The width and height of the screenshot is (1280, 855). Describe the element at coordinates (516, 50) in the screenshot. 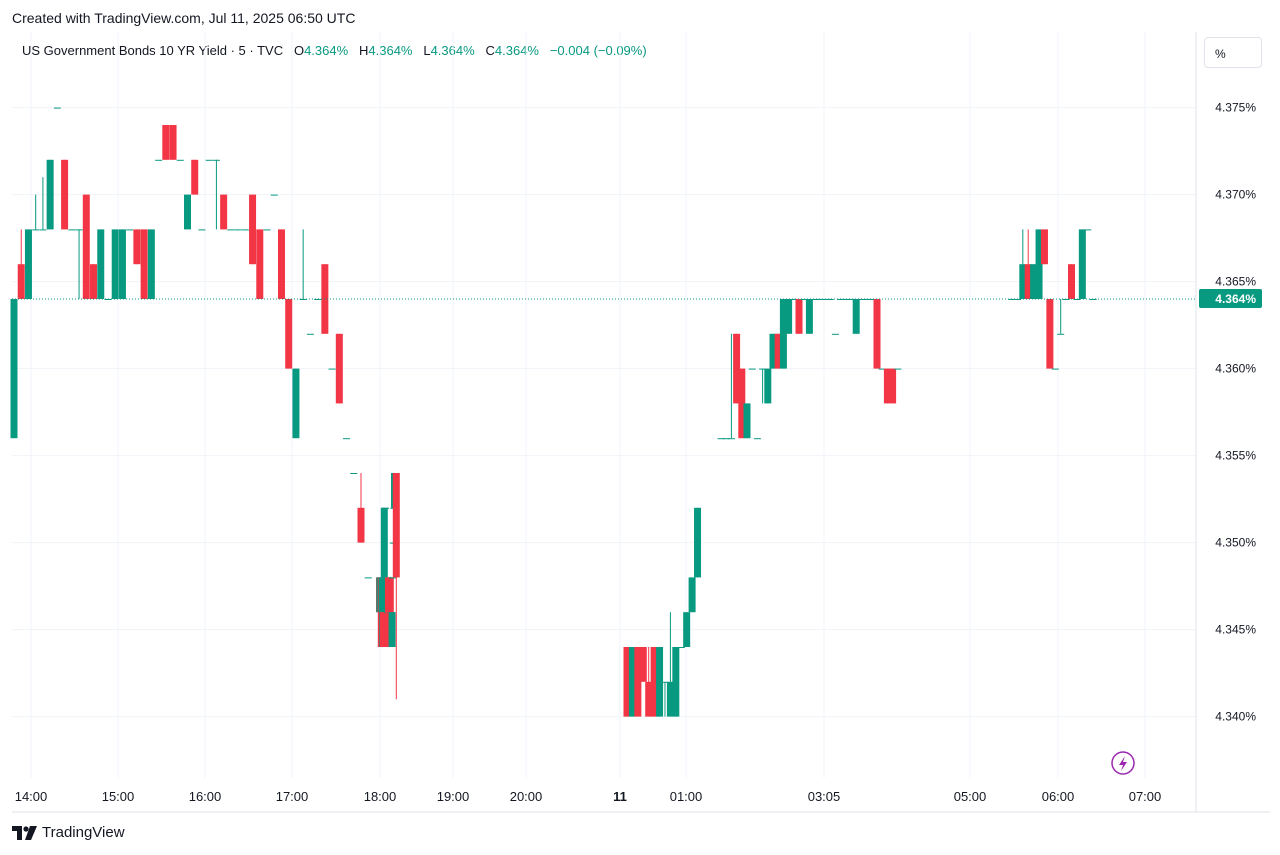

I see `close-value: 4.364%` at that location.